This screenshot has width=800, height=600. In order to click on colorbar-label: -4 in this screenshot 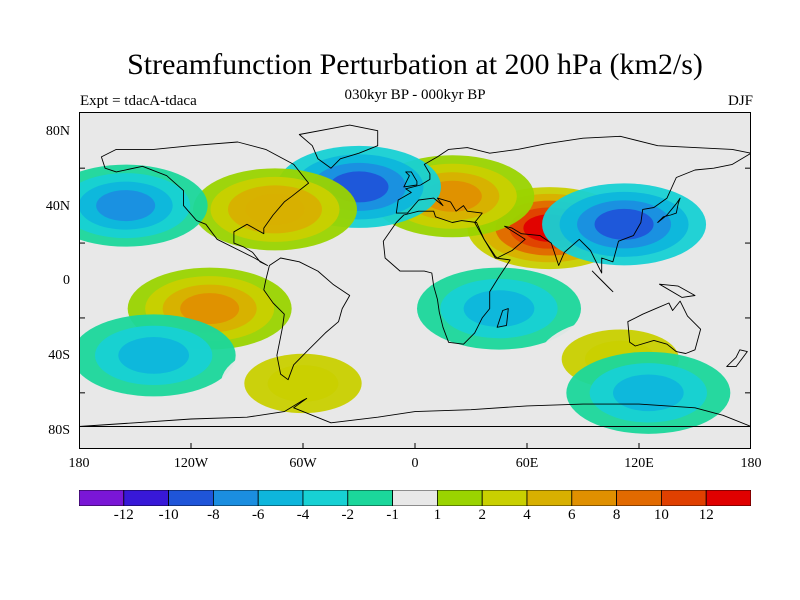, I will do `click(303, 515)`.